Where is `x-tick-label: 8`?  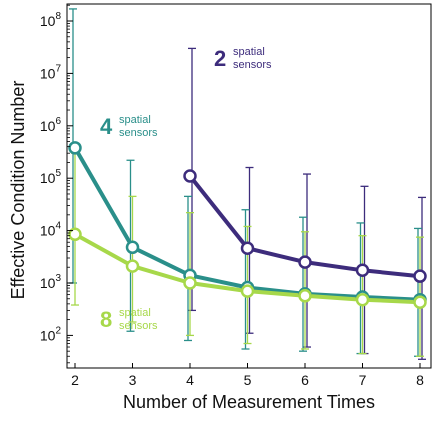 x-tick-label: 8 is located at coordinates (420, 380).